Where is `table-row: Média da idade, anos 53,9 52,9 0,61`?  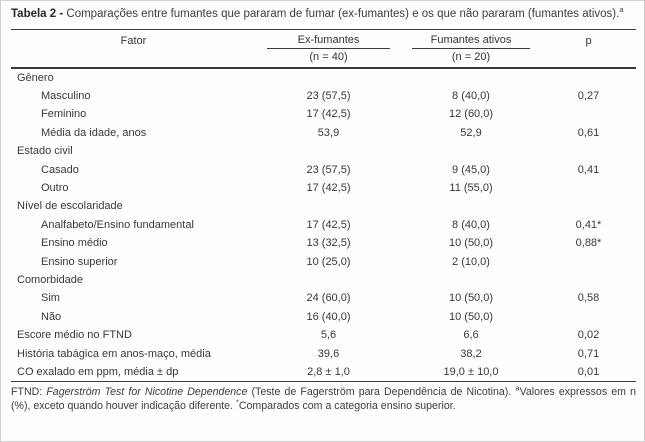 table-row: Média da idade, anos 53,9 52,9 0,61 is located at coordinates (323, 133).